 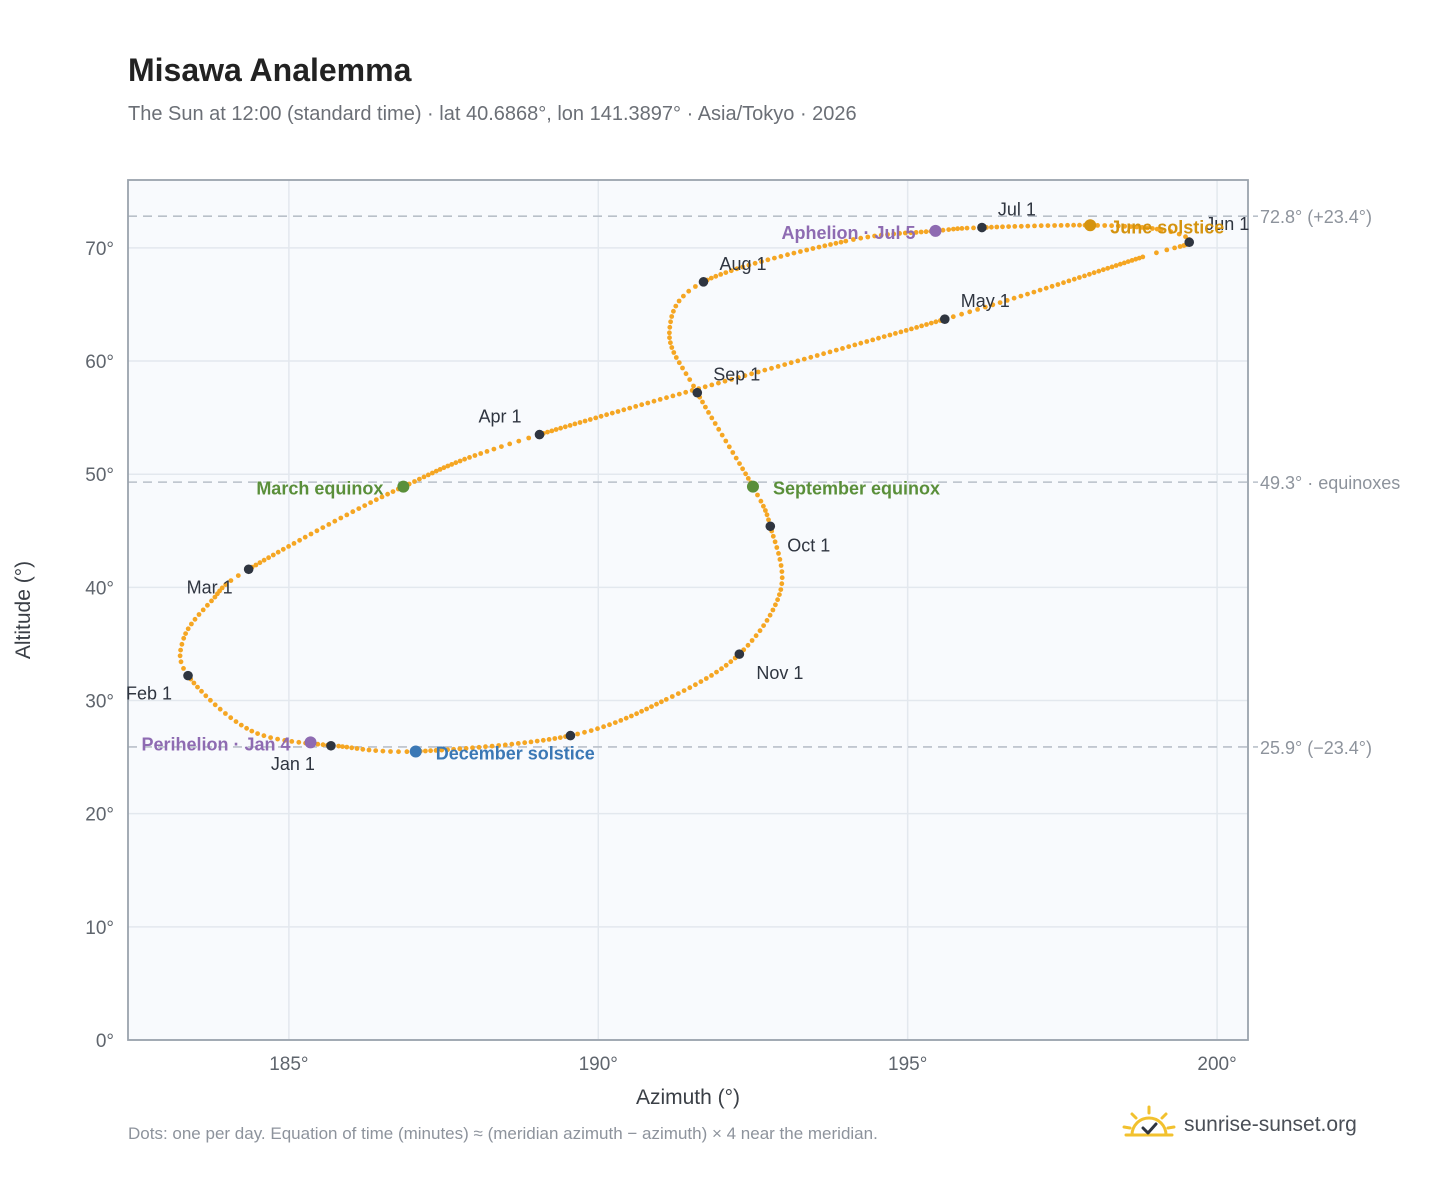 What do you see at coordinates (736, 375) in the screenshot?
I see `month-label: Sep 1` at bounding box center [736, 375].